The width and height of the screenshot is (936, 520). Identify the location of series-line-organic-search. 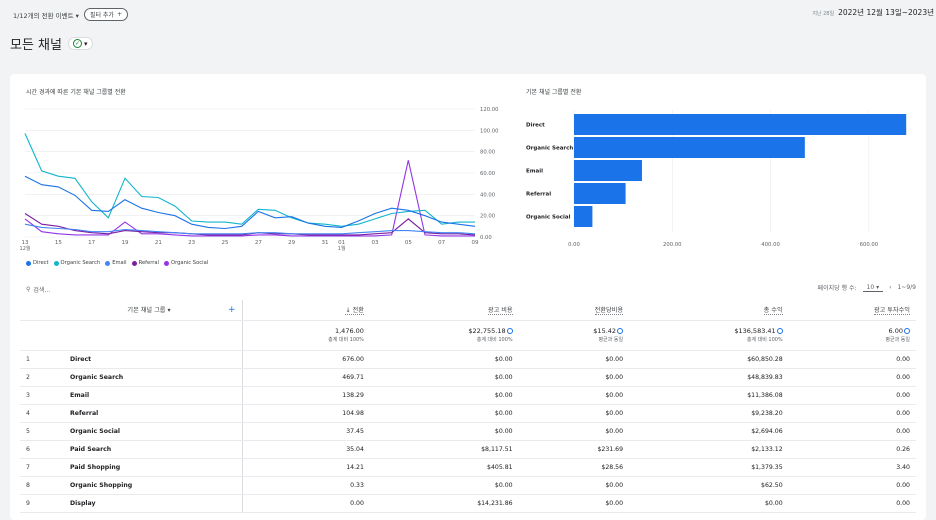
(249, 180).